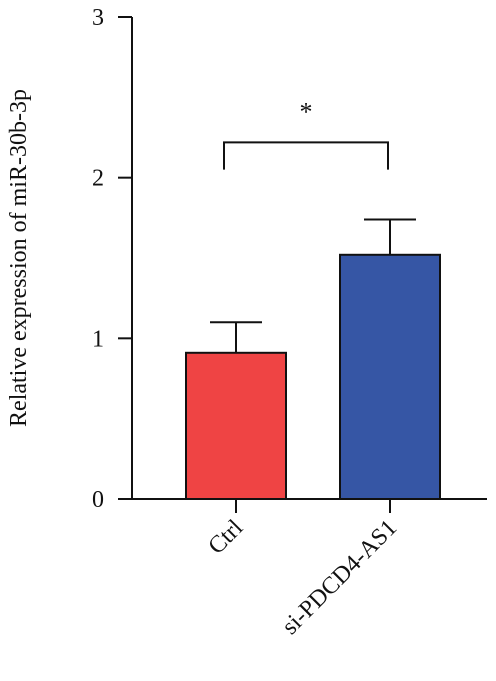 This screenshot has width=496, height=681. I want to click on error-bars, so click(313, 285).